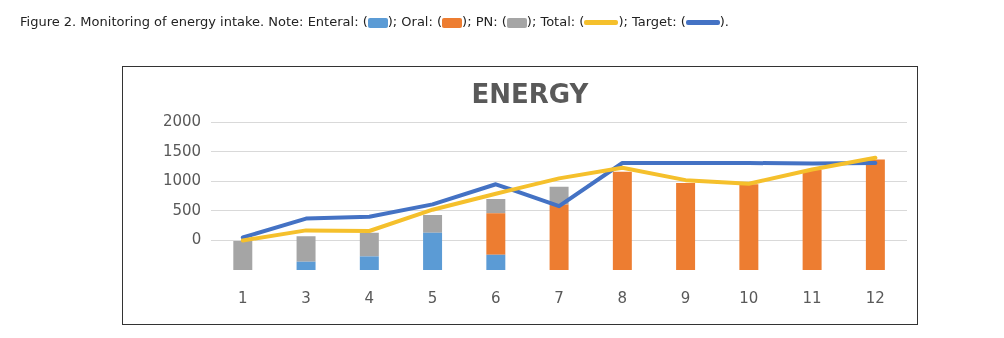 The width and height of the screenshot is (1004, 338). Describe the element at coordinates (555, 21) in the screenshot. I see `legend-label: Total` at that location.